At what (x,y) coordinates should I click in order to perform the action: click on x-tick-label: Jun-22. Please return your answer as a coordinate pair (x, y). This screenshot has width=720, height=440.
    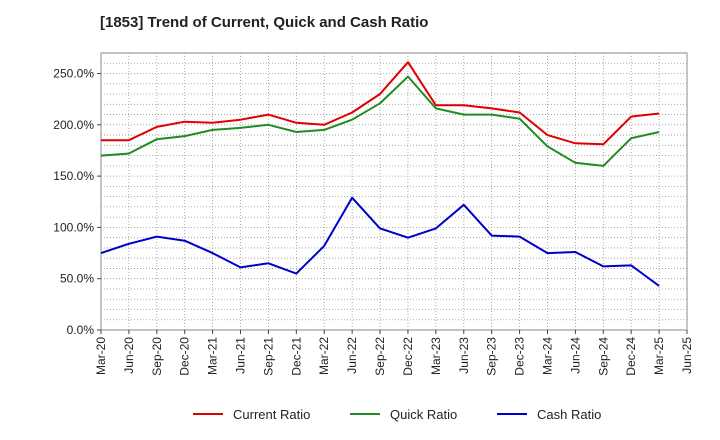
    Looking at the image, I should click on (352, 355).